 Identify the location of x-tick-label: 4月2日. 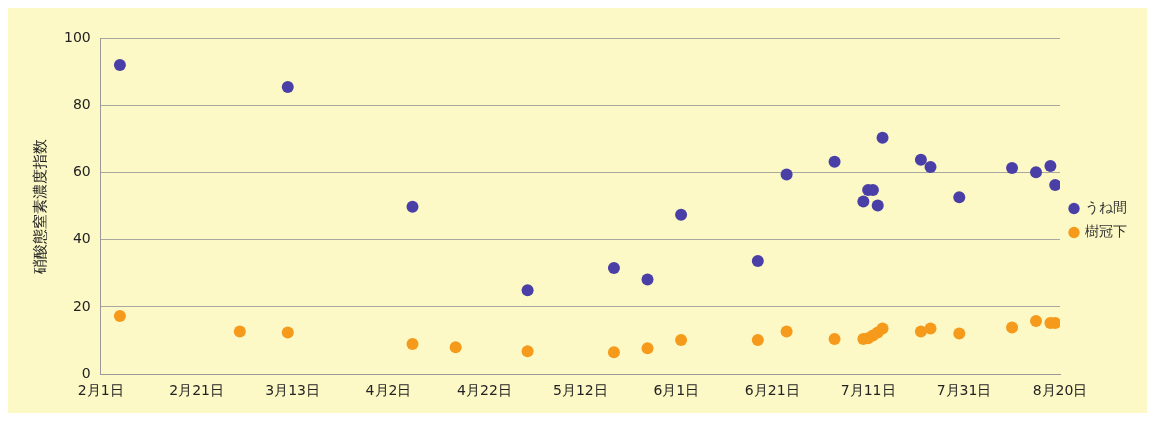
(388, 390).